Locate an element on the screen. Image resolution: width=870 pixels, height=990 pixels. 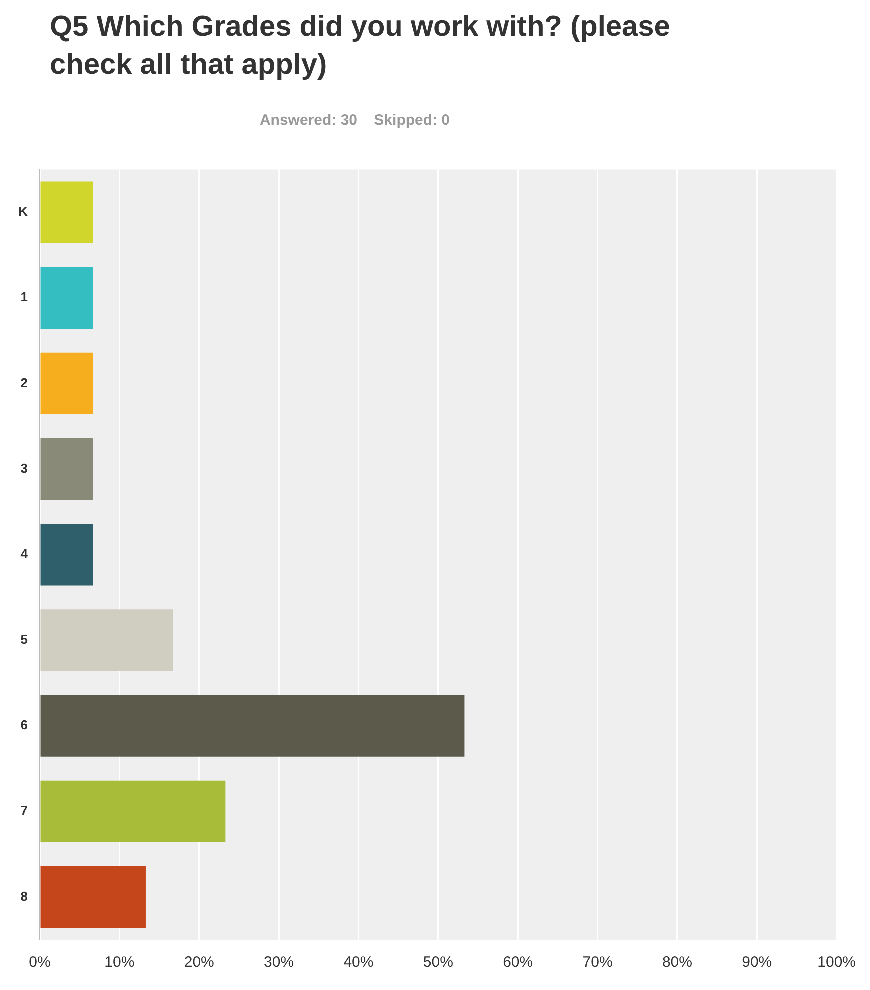
y-tick-label: 2 is located at coordinates (24, 382).